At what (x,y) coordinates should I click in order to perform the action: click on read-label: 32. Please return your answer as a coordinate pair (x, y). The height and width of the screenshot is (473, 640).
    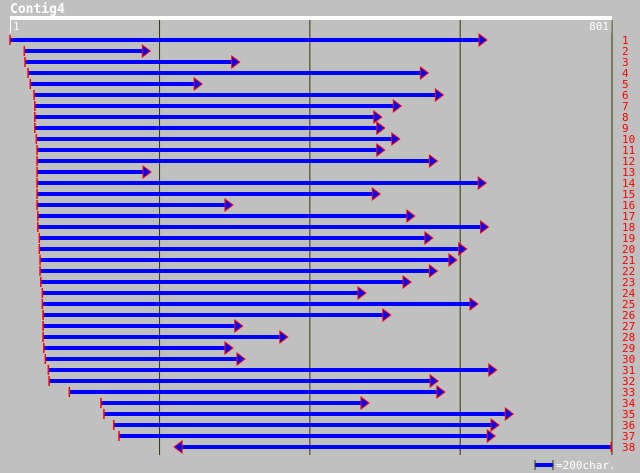
    Looking at the image, I should click on (628, 381).